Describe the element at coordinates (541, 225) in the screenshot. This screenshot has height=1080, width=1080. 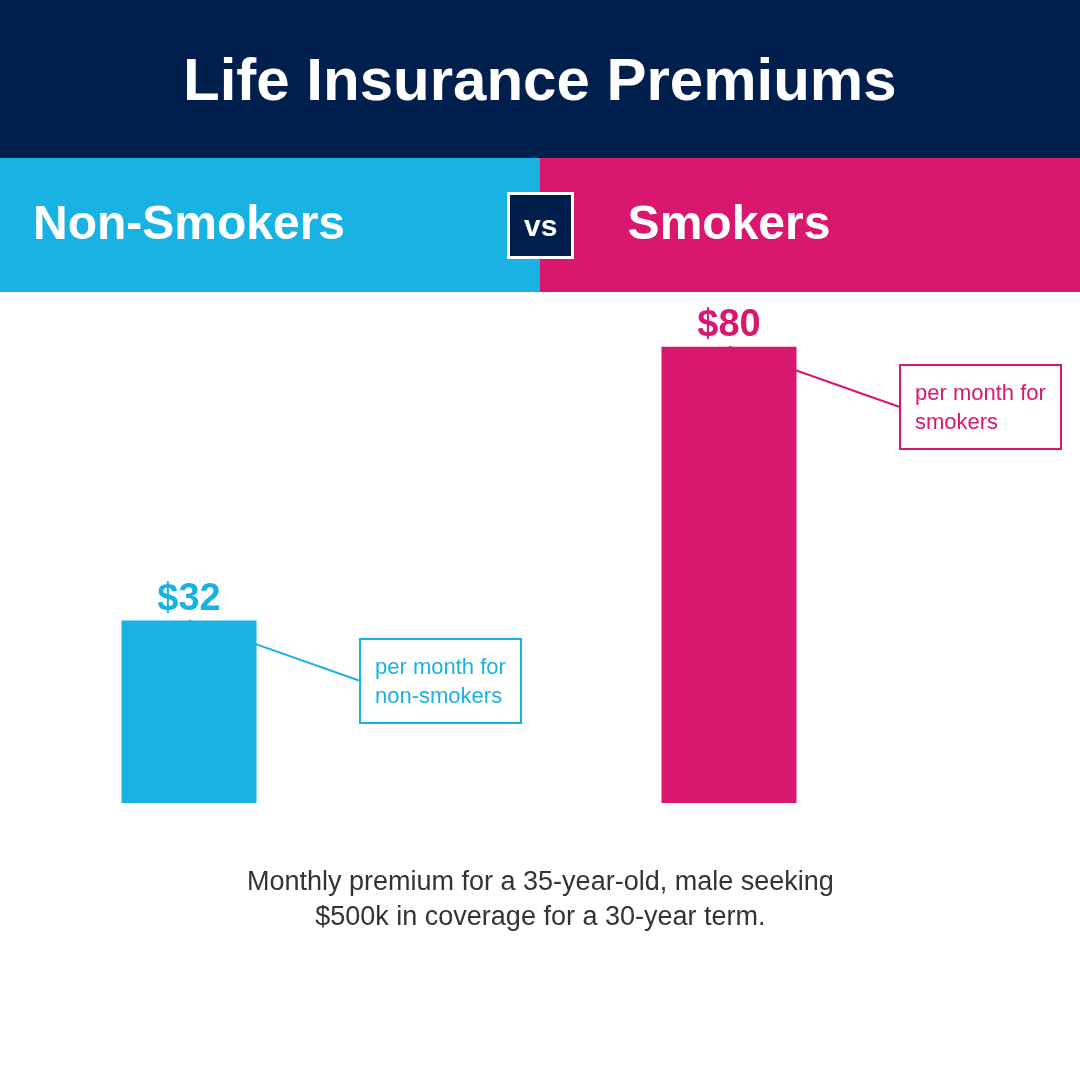
I see `text: vs` at that location.